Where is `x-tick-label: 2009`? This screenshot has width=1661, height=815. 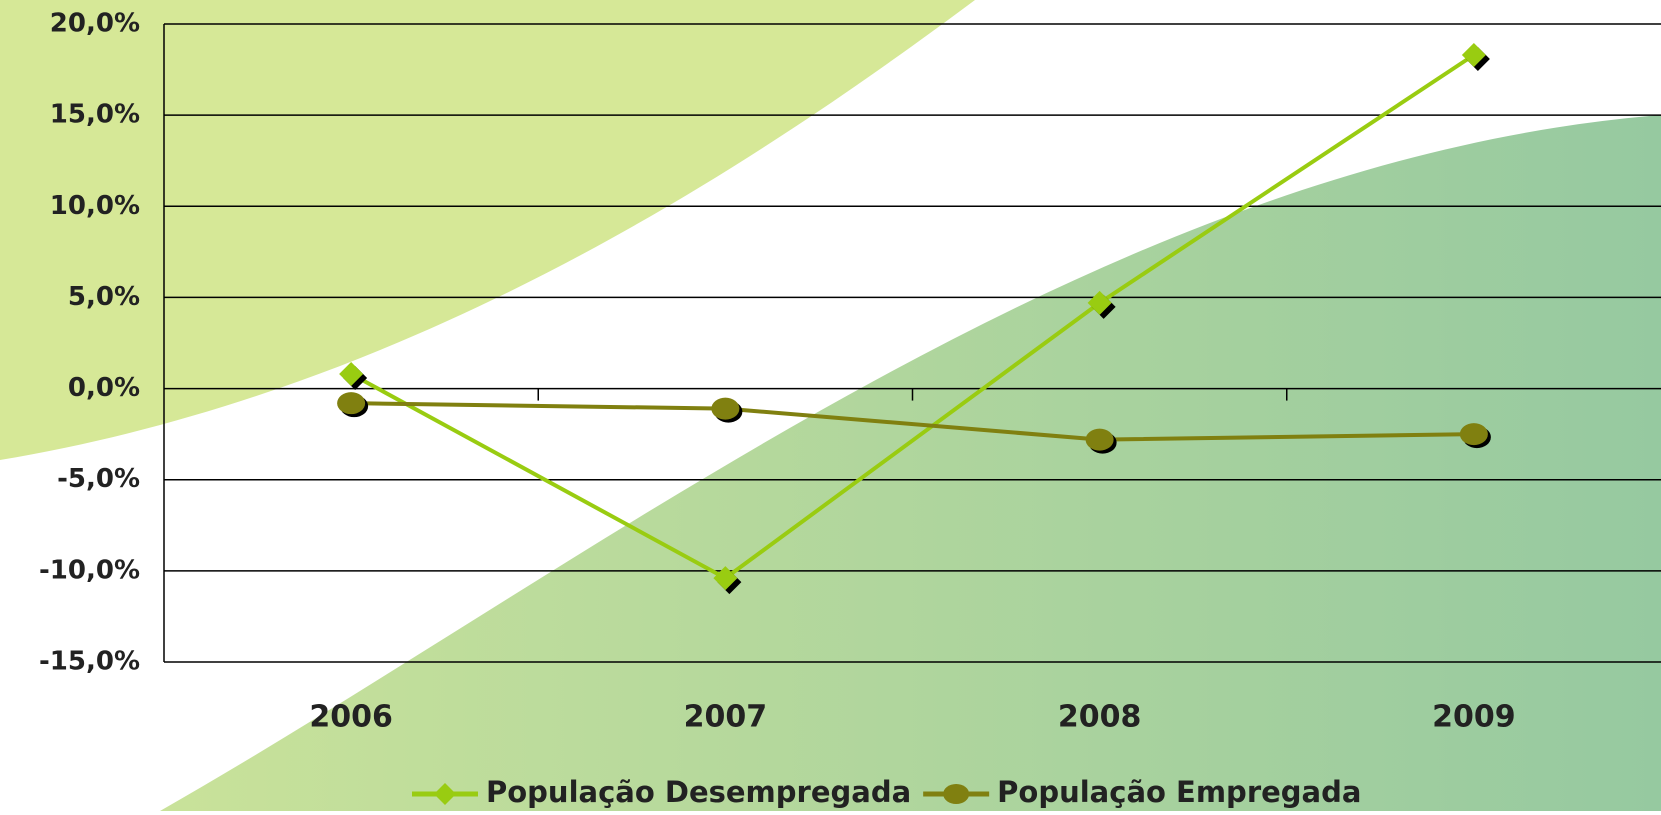
x-tick-label: 2009 is located at coordinates (1474, 717).